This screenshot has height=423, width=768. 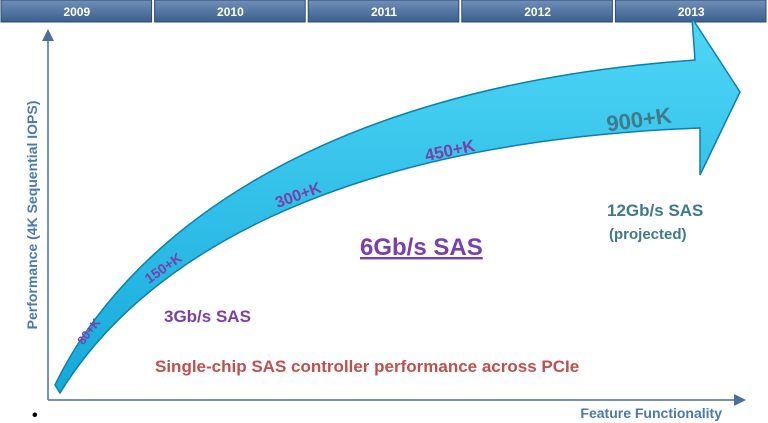 I want to click on year-label: 2010, so click(x=230, y=12).